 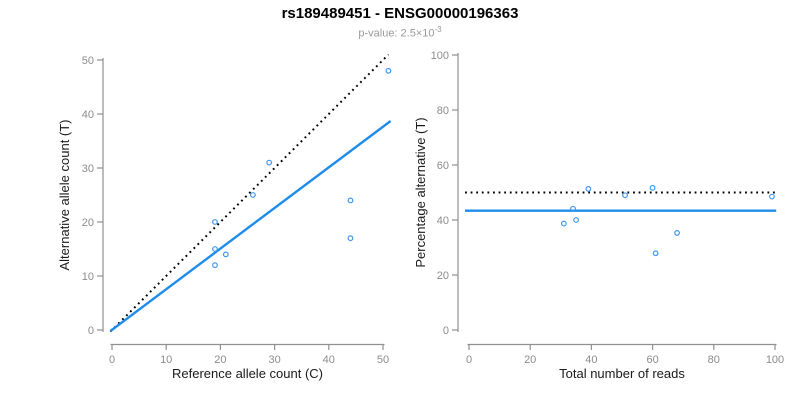 I want to click on x-tick-label: 80, so click(x=714, y=360).